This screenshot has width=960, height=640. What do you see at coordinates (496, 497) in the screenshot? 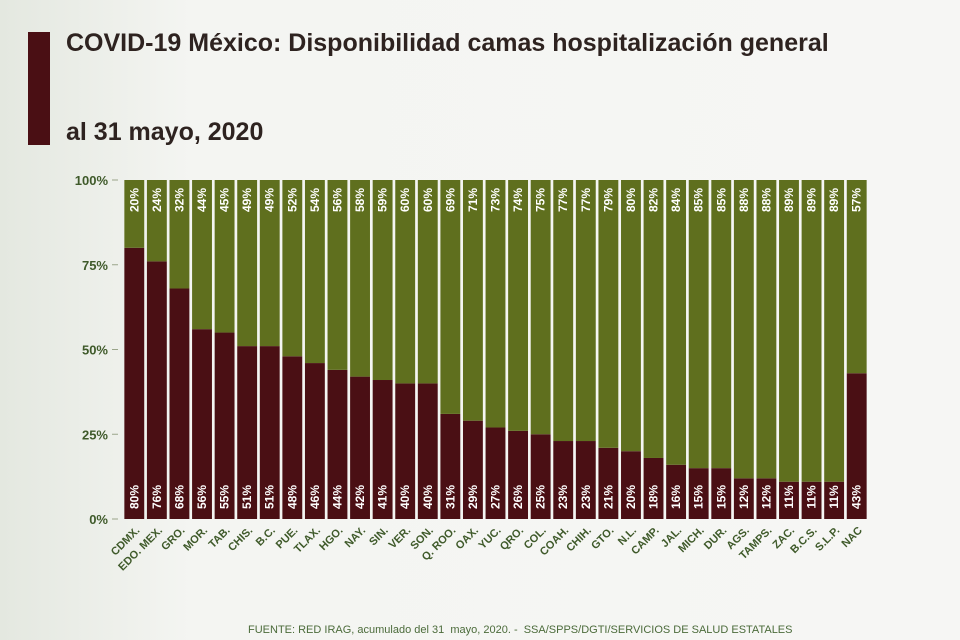
I see `value-label: 27%` at bounding box center [496, 497].